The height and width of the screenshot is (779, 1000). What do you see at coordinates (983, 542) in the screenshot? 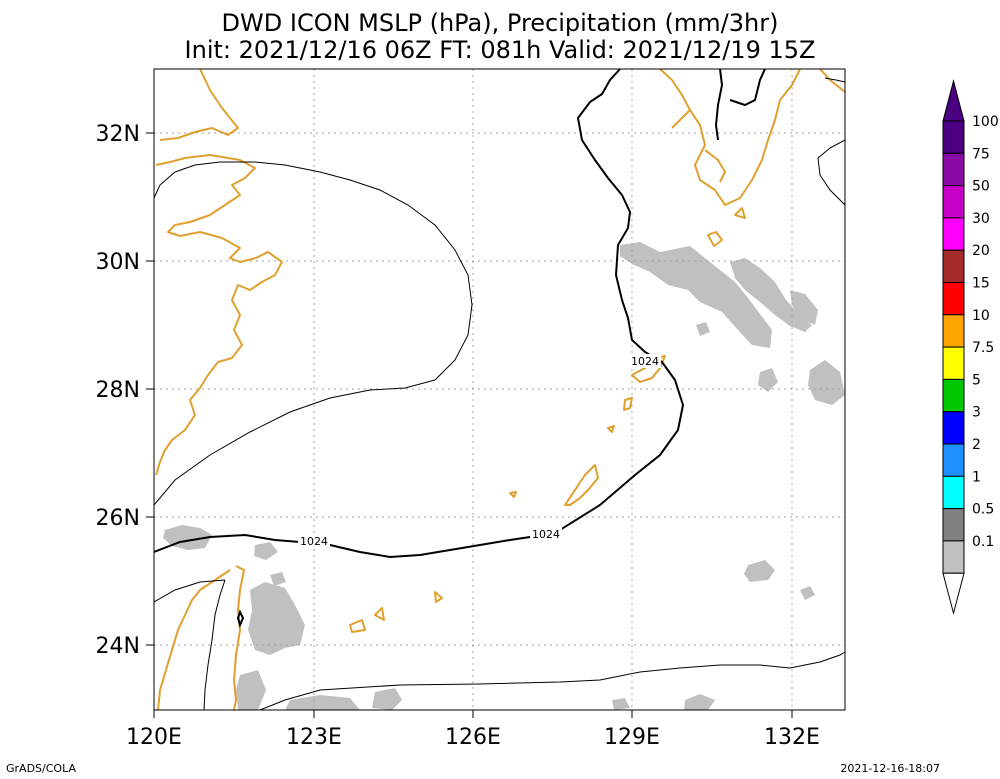
I see `colorbar-label: 0.1` at bounding box center [983, 542].